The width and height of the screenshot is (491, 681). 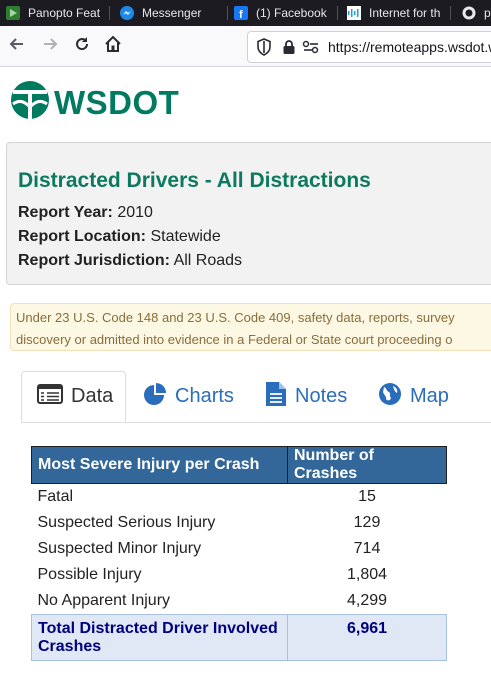 I want to click on total-value: 6,961, so click(x=367, y=637).